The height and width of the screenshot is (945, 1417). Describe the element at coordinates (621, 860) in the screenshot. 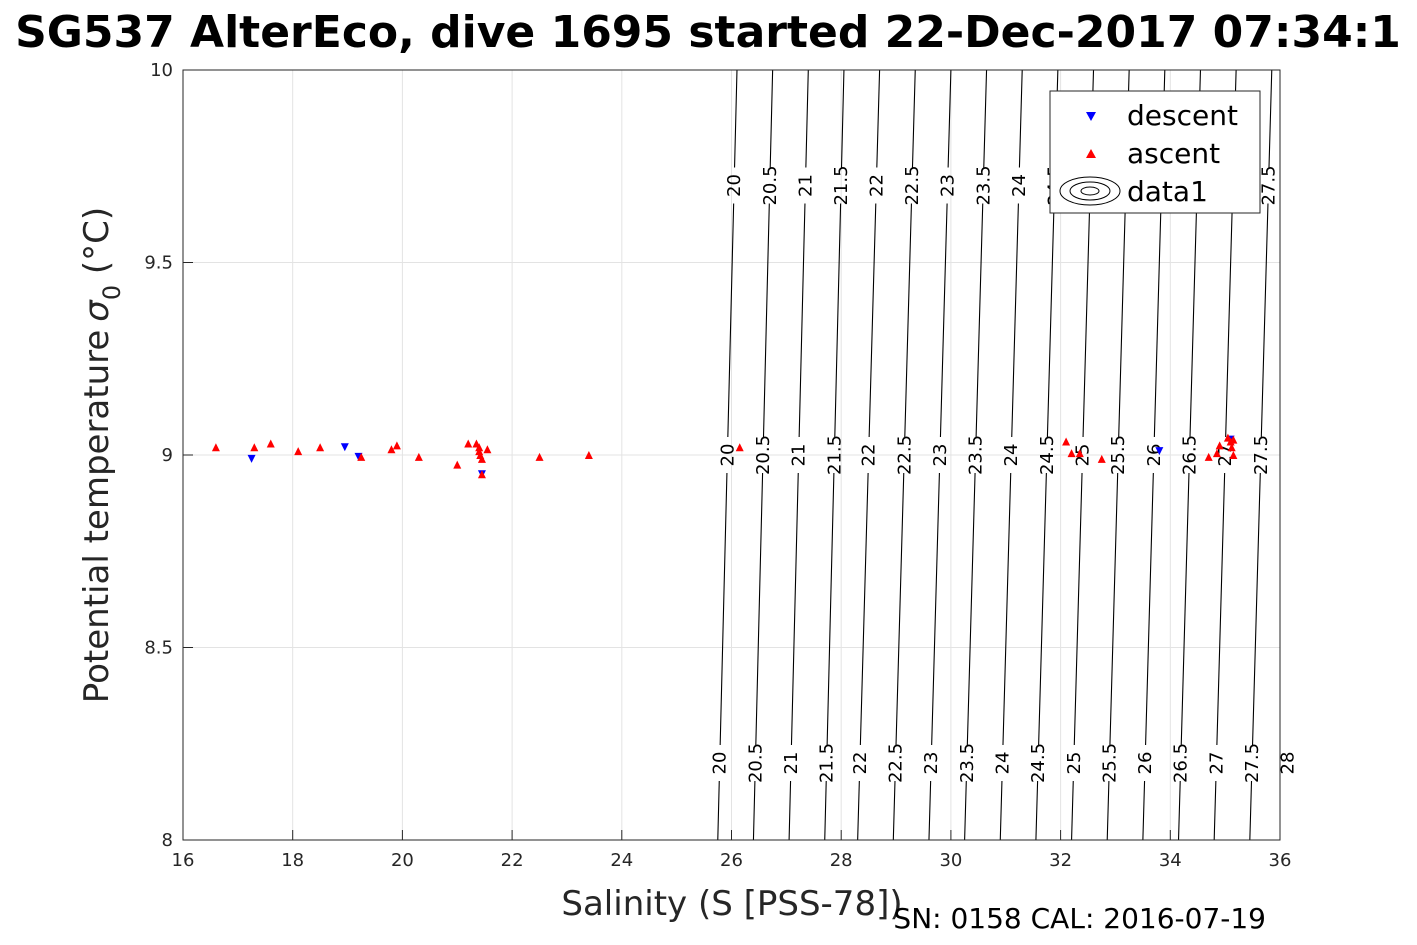

I see `x-tick-label: 24` at that location.